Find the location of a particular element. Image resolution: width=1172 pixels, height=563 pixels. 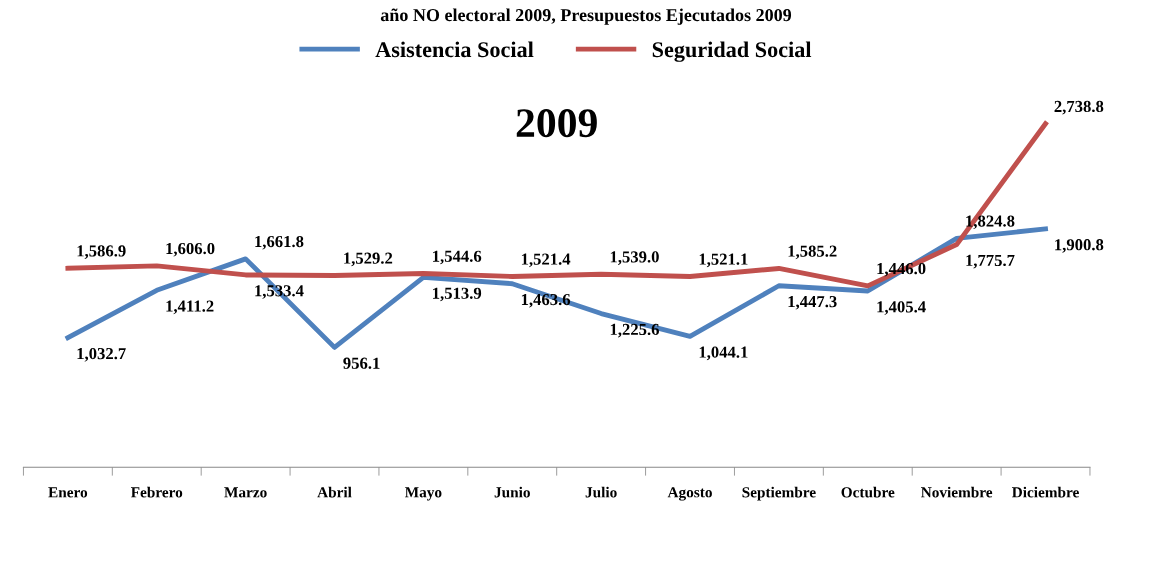

x-tick-label: Mayo is located at coordinates (423, 494).